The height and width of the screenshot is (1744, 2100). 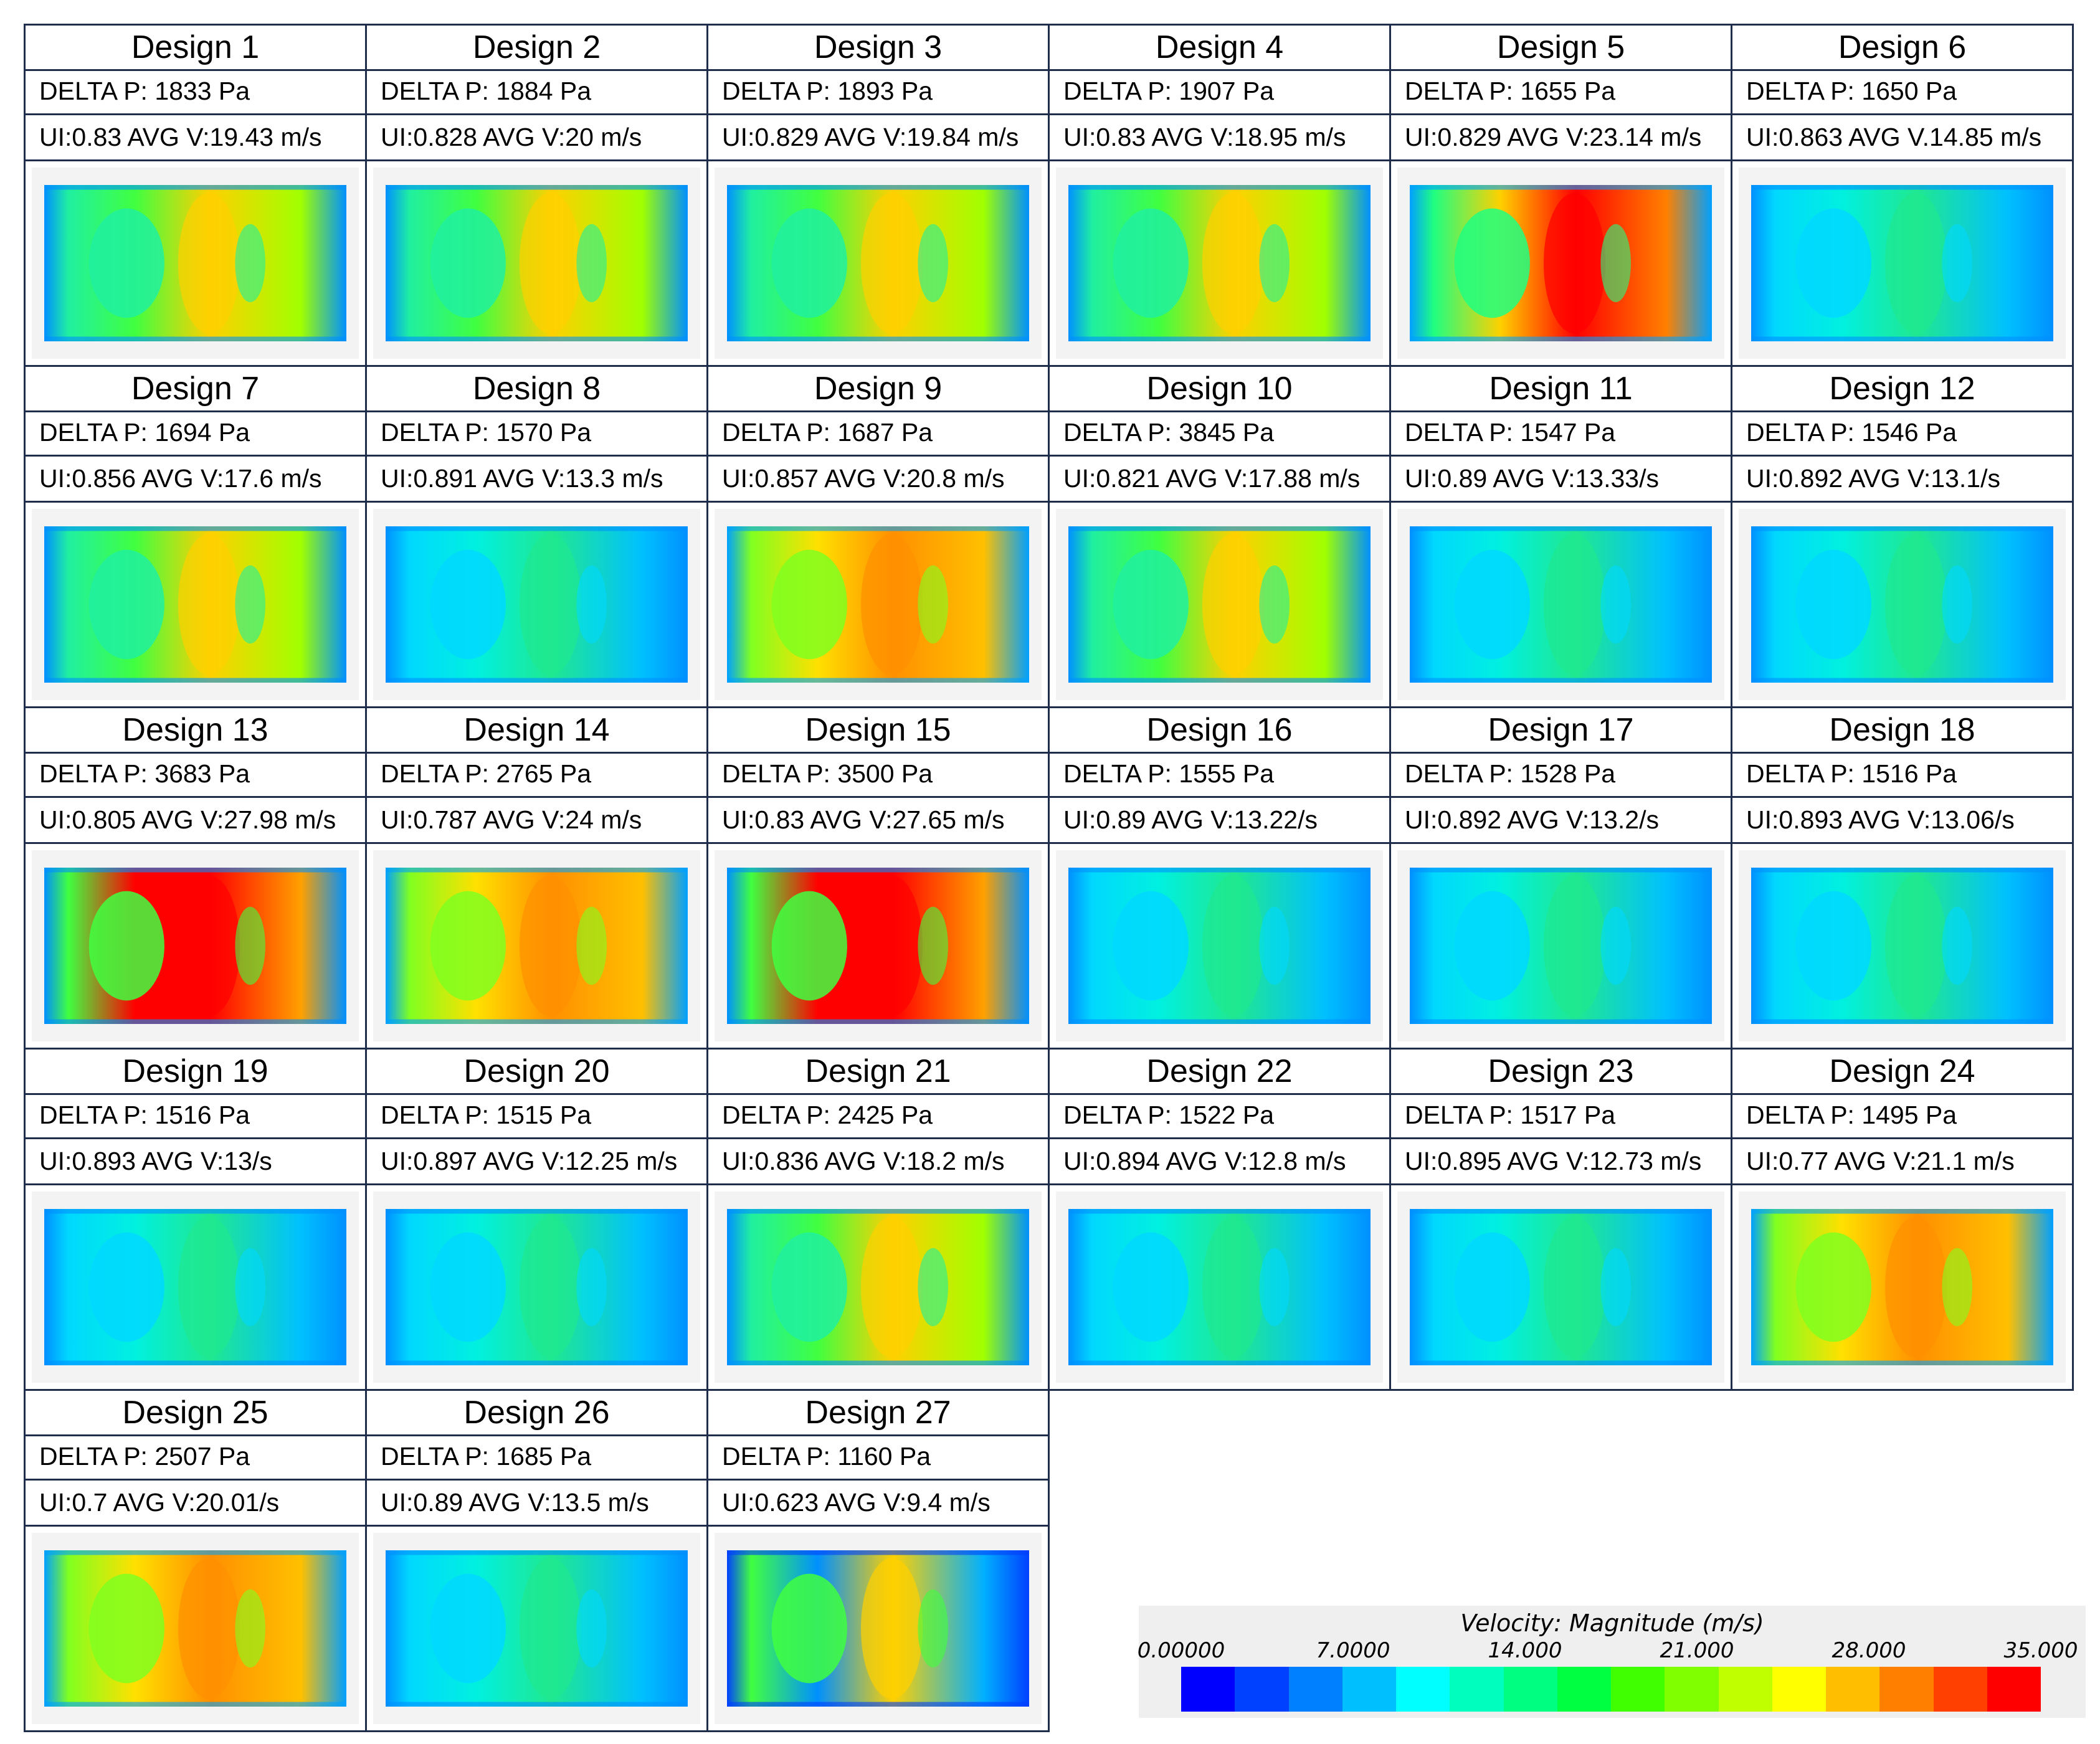 What do you see at coordinates (195, 775) in the screenshot?
I see `delta-p-label: DELTA P: 3683 Pa` at bounding box center [195, 775].